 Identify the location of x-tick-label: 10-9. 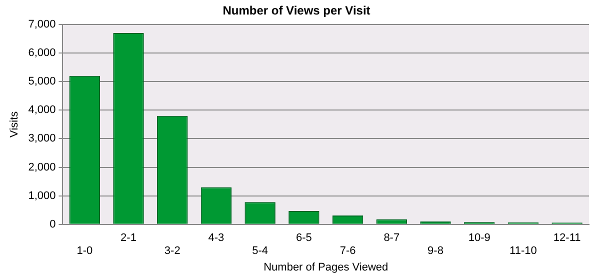
(479, 238).